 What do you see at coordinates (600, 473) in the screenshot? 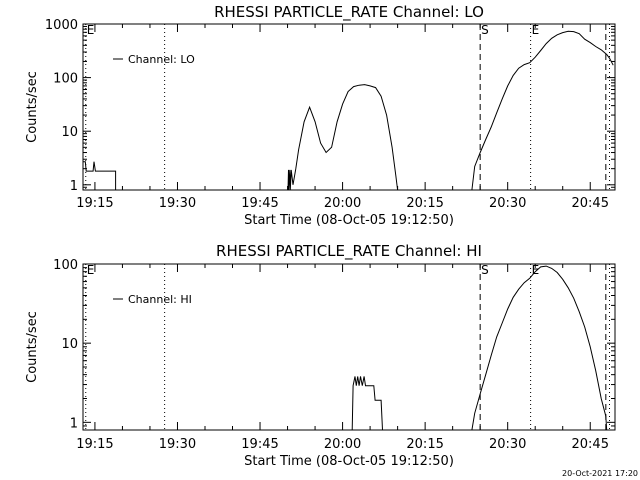
I see `footer-timestamp: 20-Oct-2021 17:20` at bounding box center [600, 473].